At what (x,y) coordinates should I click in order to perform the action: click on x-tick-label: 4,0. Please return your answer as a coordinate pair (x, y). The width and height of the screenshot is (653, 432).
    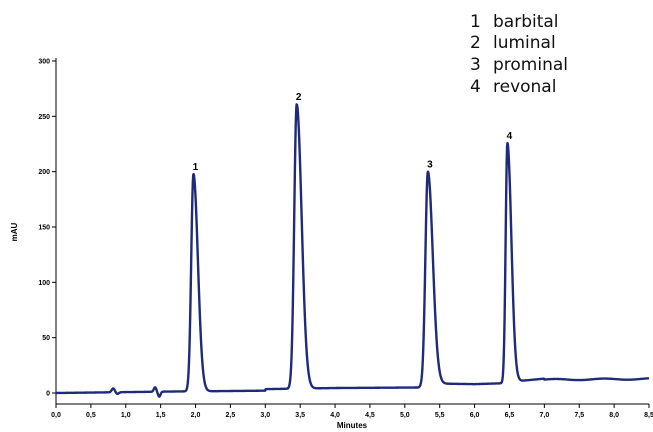
    Looking at the image, I should click on (335, 415).